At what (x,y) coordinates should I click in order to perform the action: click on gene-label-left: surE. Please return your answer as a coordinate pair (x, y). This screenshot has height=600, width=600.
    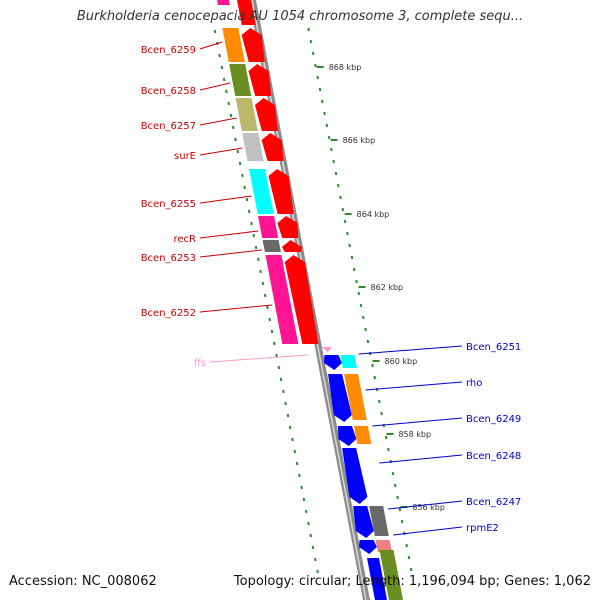
    Looking at the image, I should click on (185, 156).